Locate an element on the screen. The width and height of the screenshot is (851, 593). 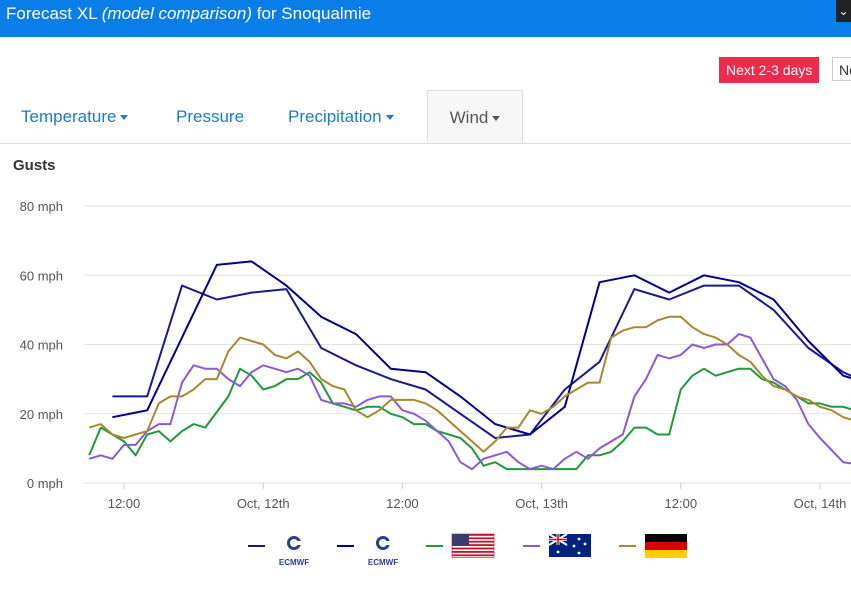
x-tick-label: Oct, 12th is located at coordinates (263, 503).